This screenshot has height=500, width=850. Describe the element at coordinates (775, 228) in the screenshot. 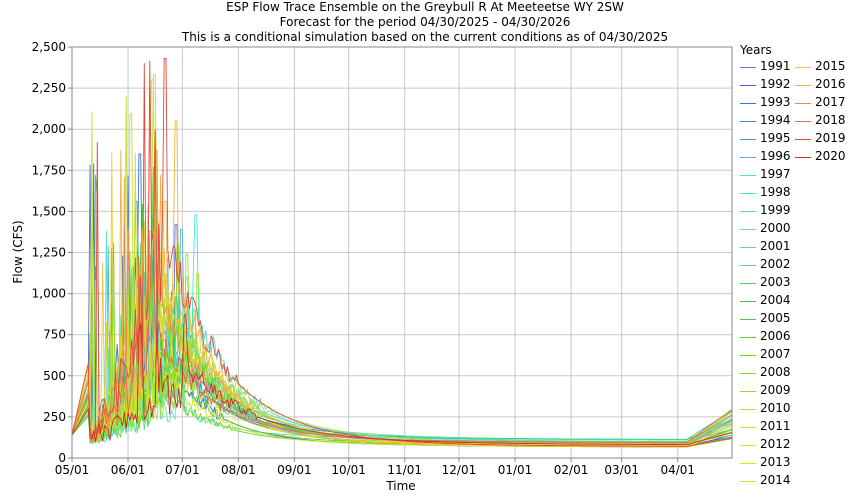

I see `legend-label: 2000` at that location.